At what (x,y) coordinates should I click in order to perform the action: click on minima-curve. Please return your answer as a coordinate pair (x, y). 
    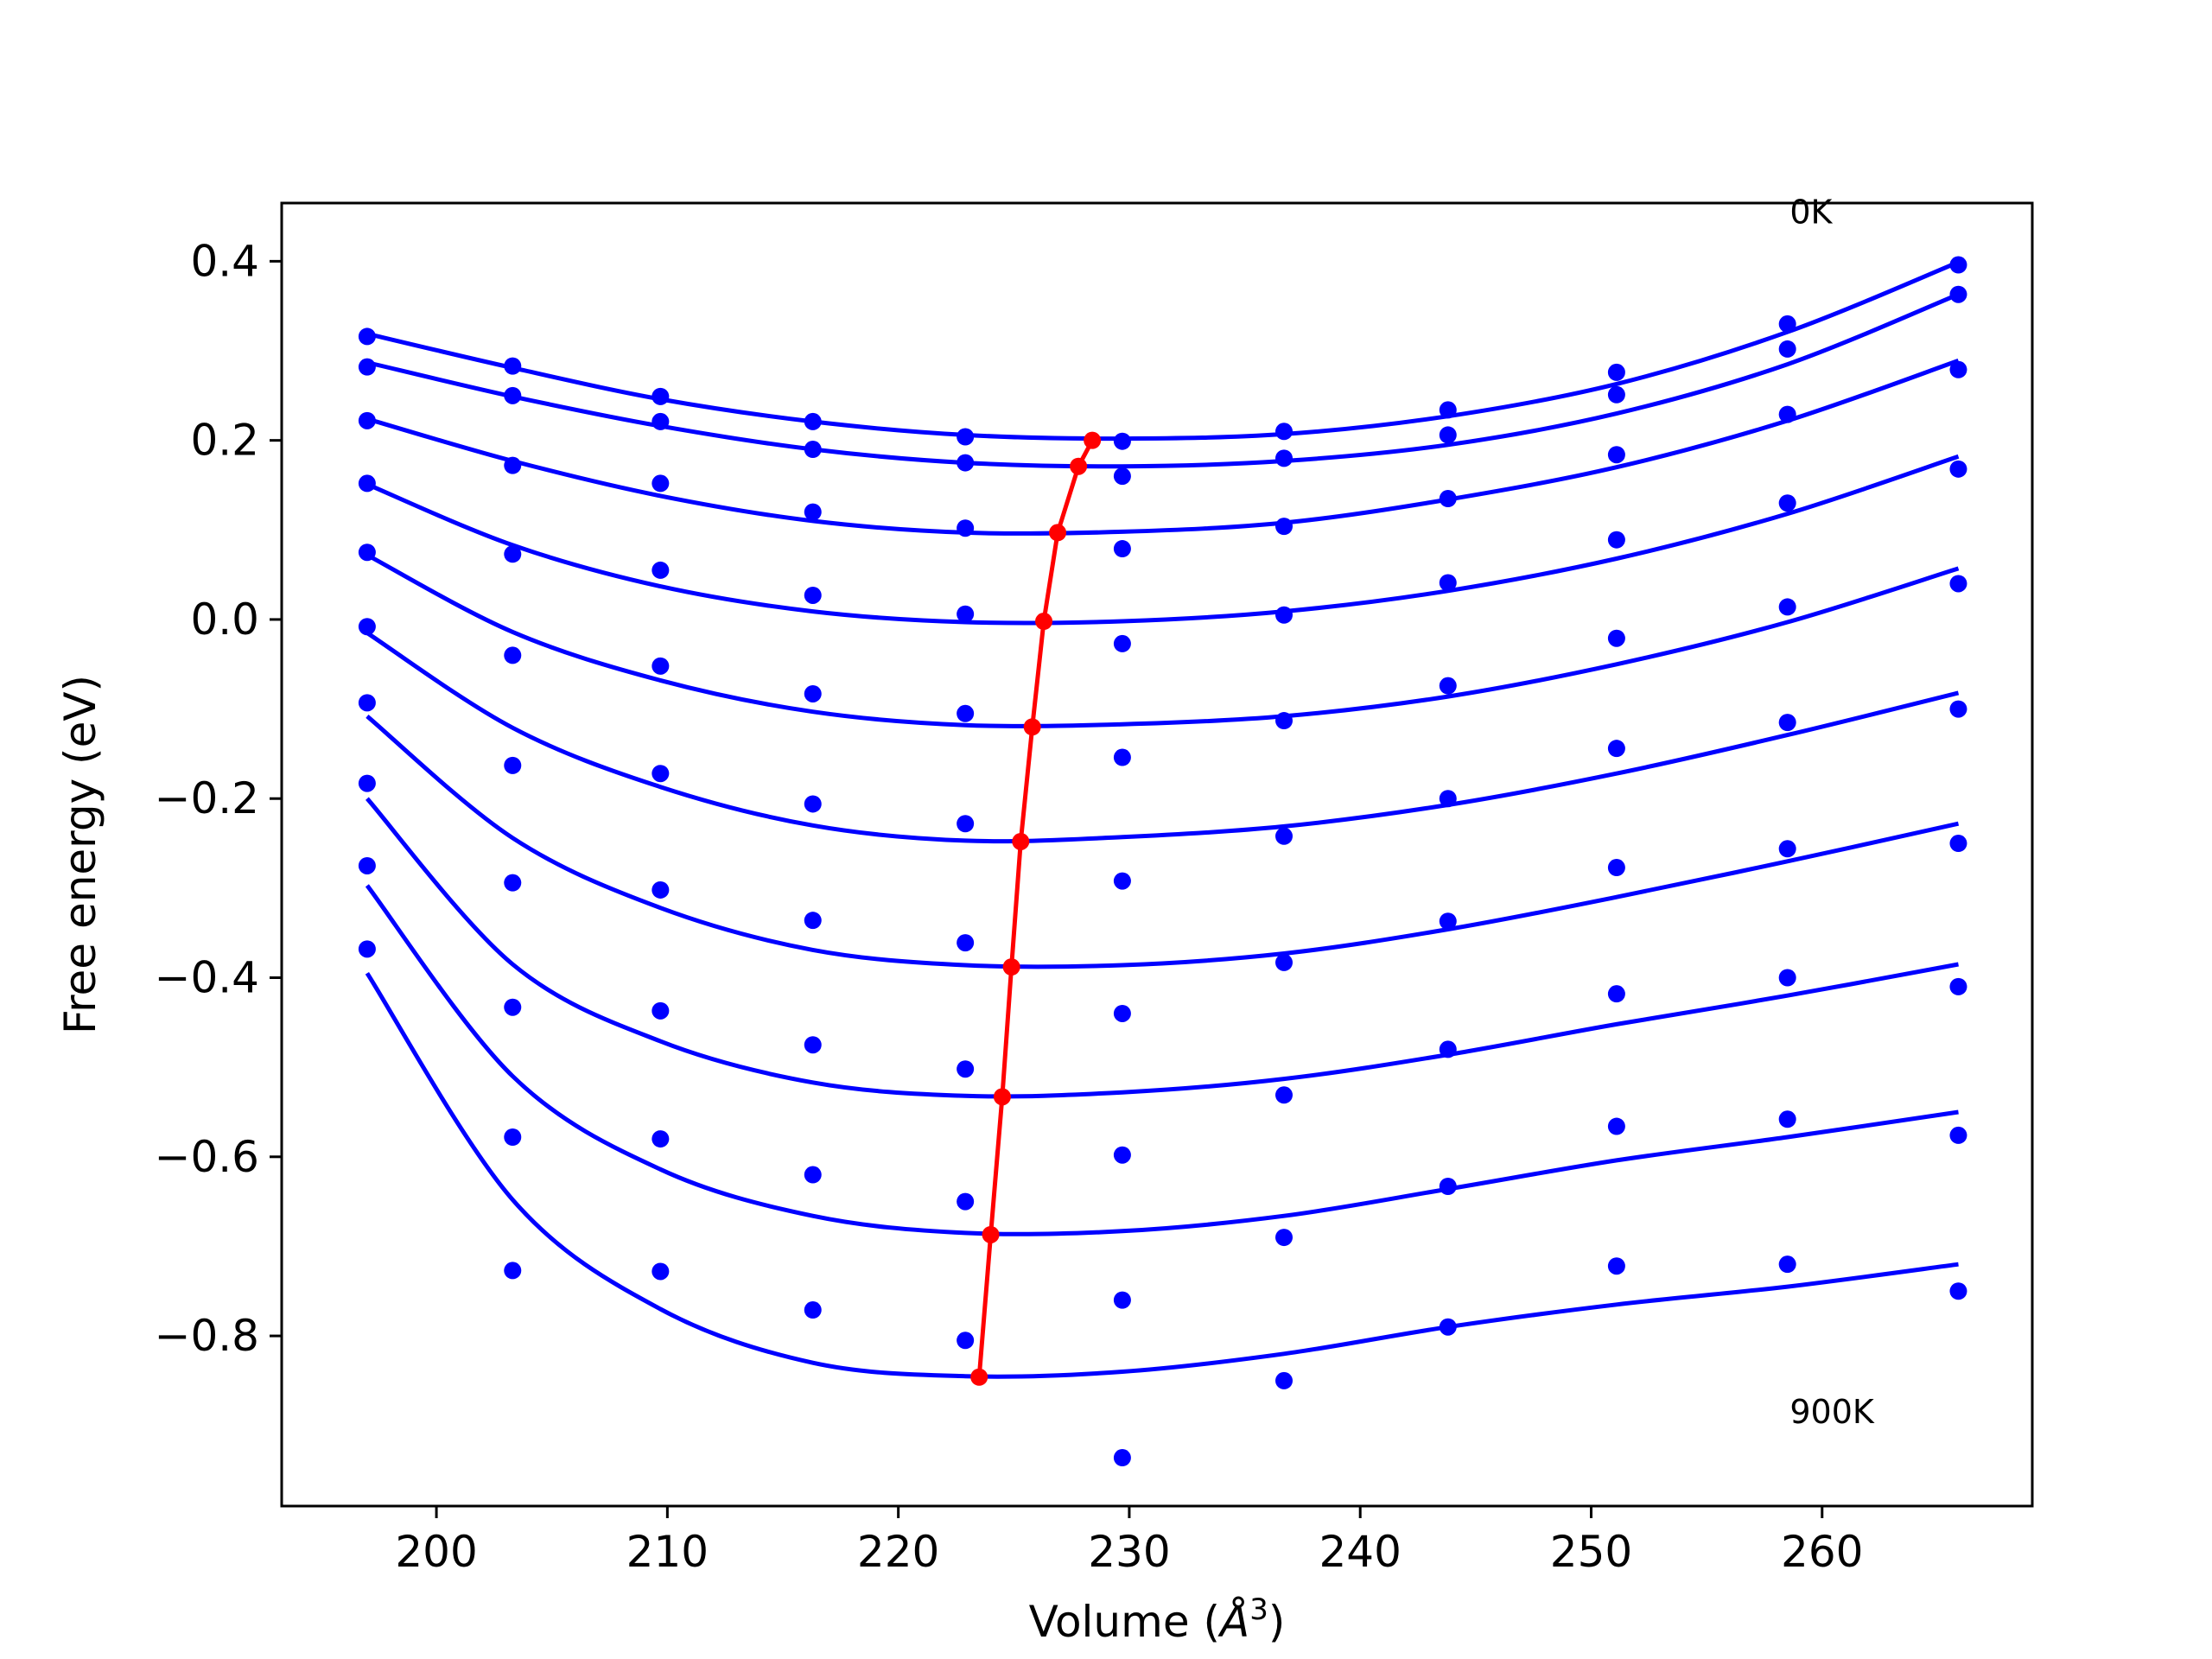
    Looking at the image, I should click on (1036, 909).